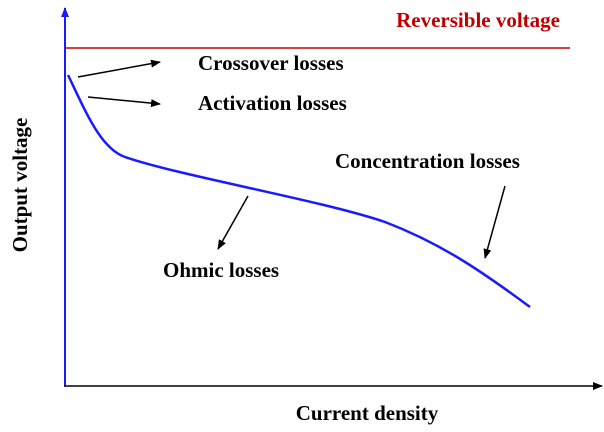 The image size is (604, 432). Describe the element at coordinates (272, 103) in the screenshot. I see `label: Activation losses` at that location.